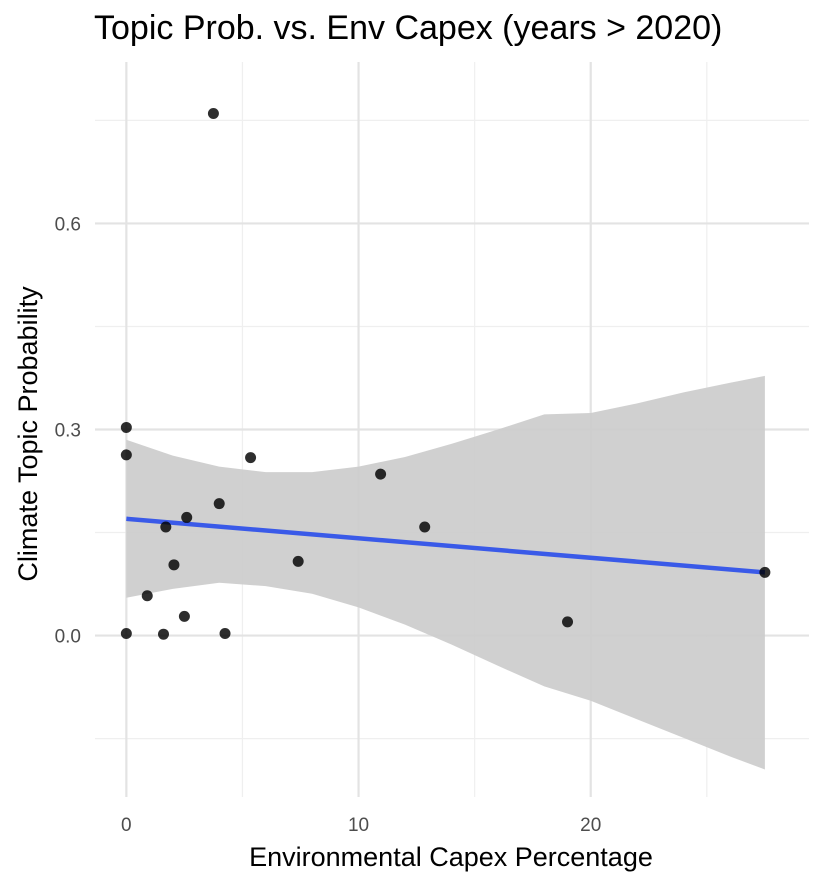 The width and height of the screenshot is (824, 886). What do you see at coordinates (68, 431) in the screenshot?
I see `y-tick-label: 0.3` at bounding box center [68, 431].